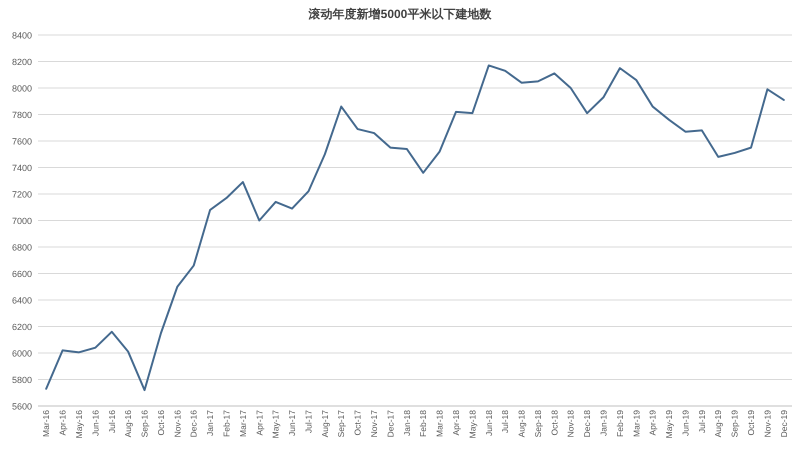 The width and height of the screenshot is (800, 449). I want to click on y-tick-label: 8200, so click(22, 62).